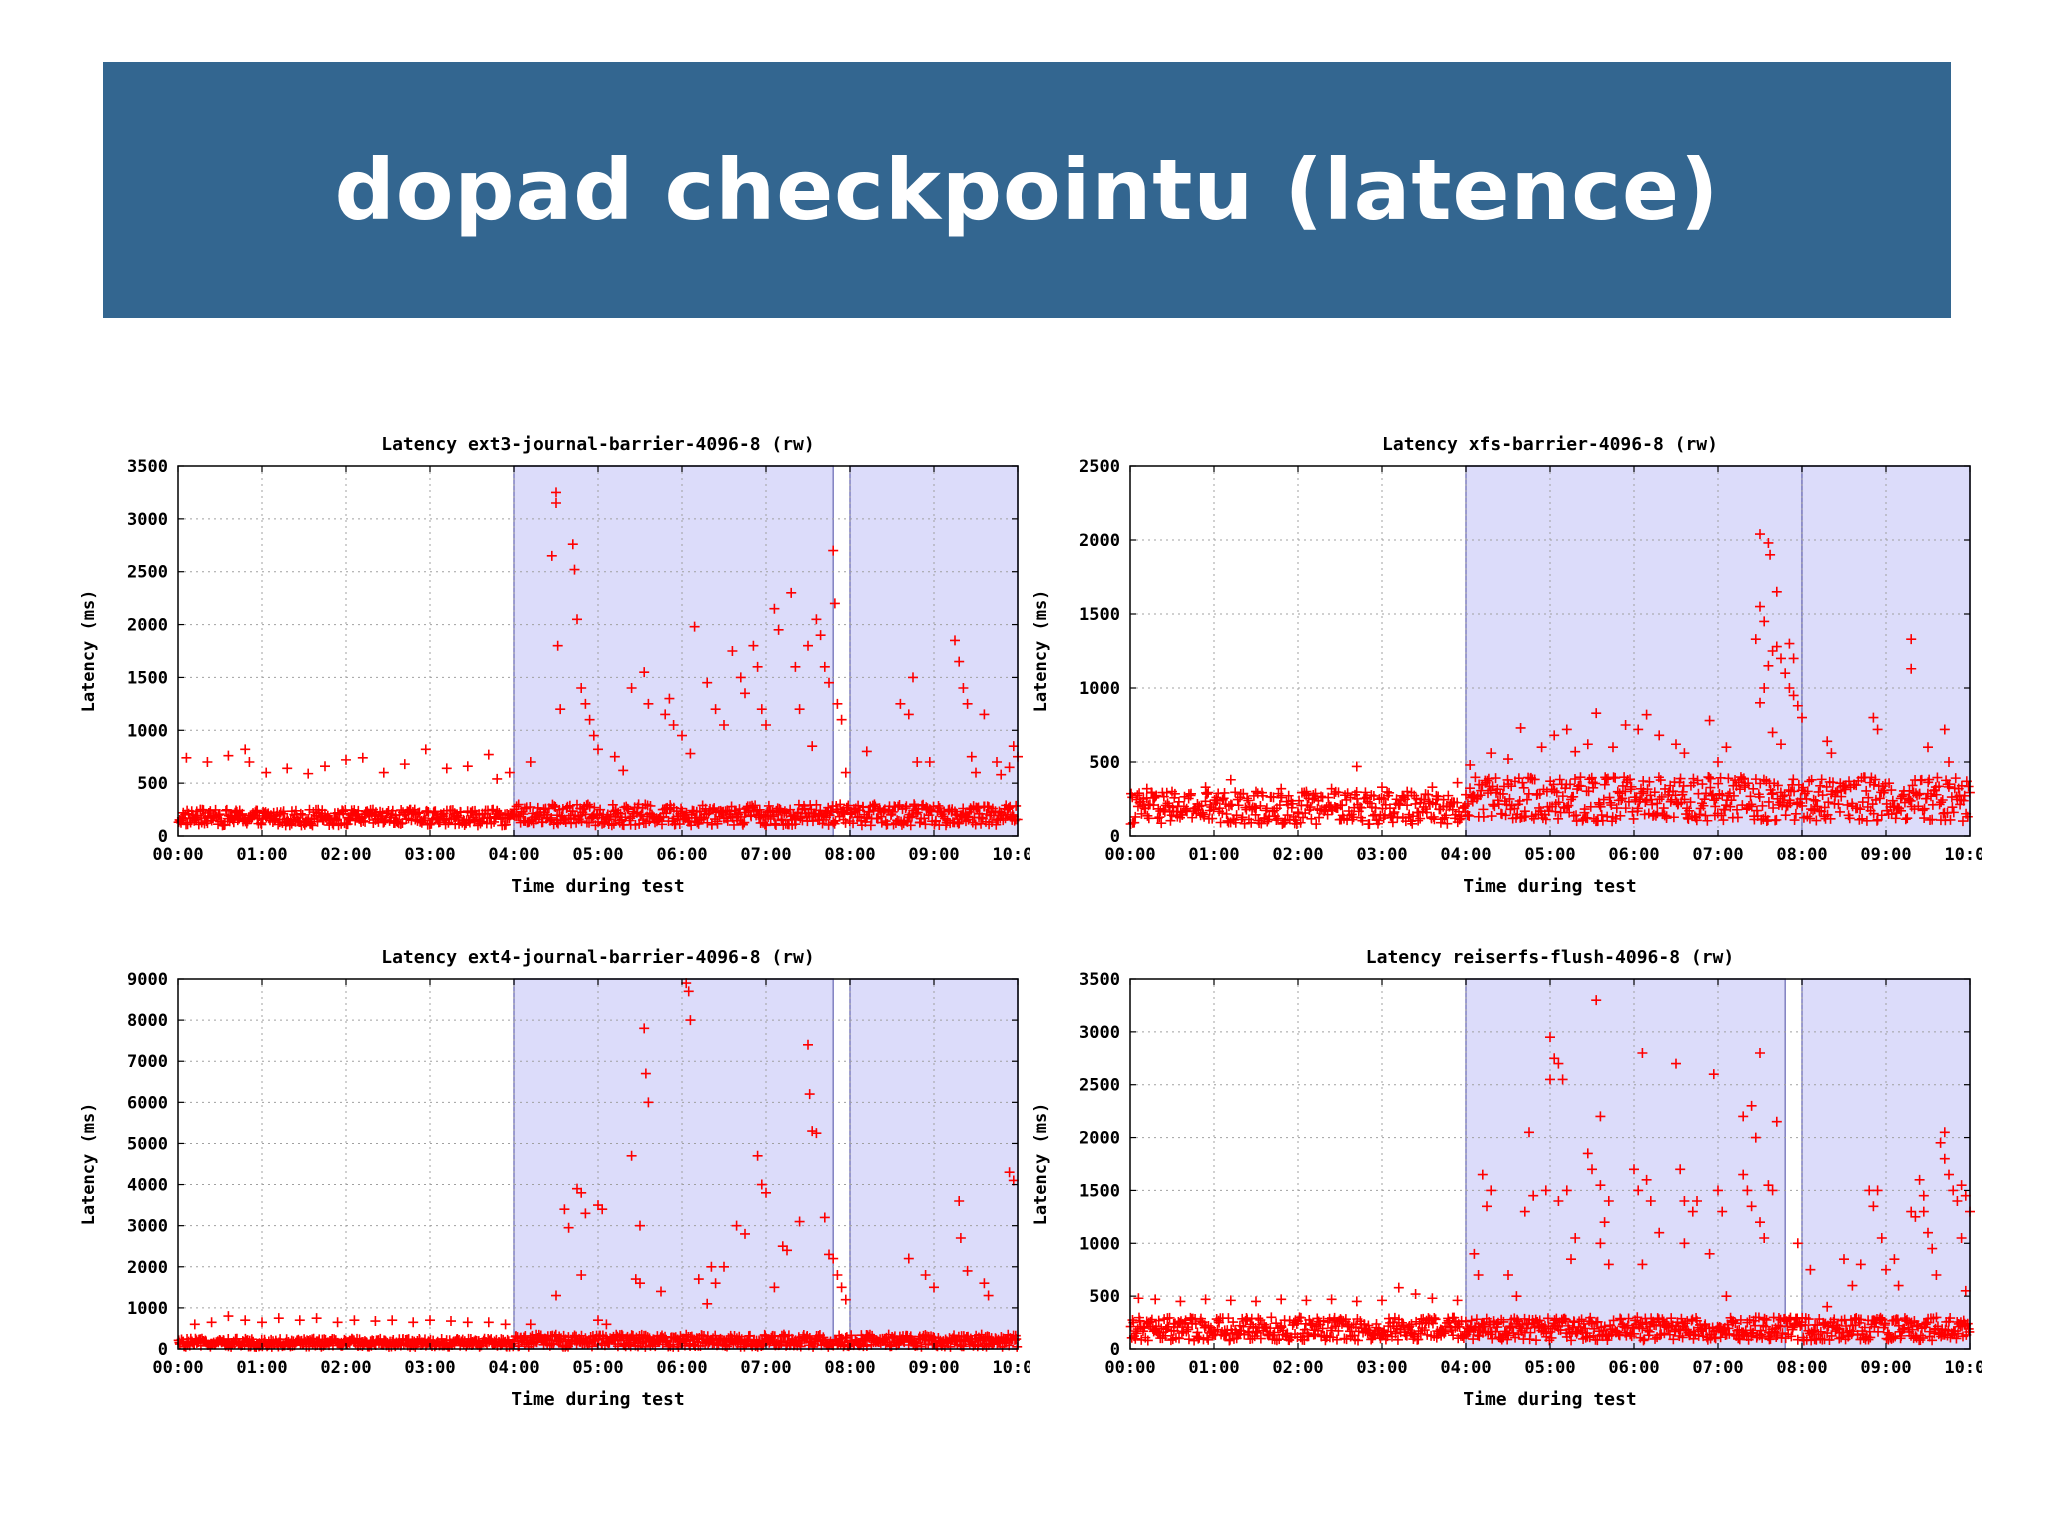 This screenshot has width=2048, height=1535. I want to click on y-tick-label: 1000, so click(147, 1309).